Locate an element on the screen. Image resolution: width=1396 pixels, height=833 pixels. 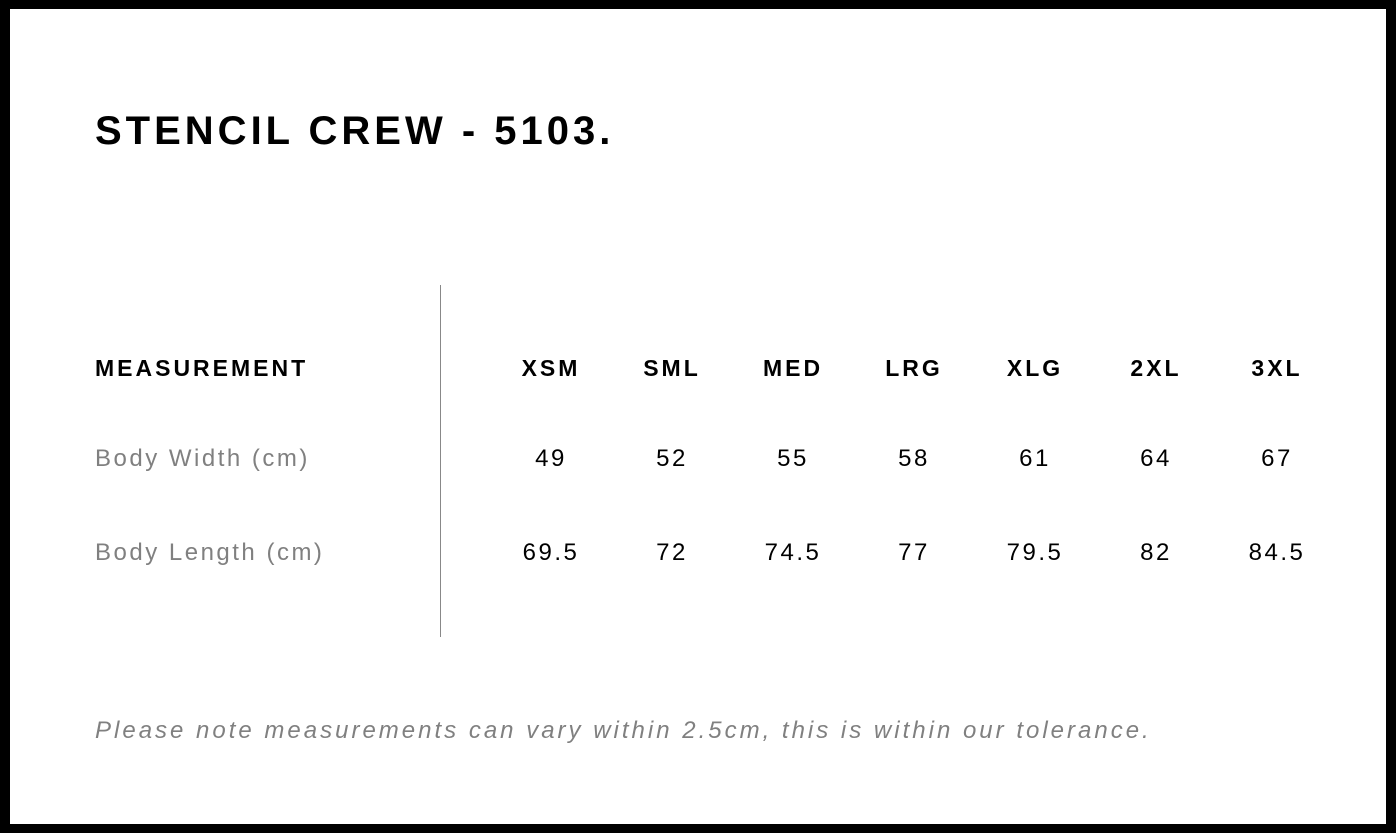
column-divider is located at coordinates (440, 461).